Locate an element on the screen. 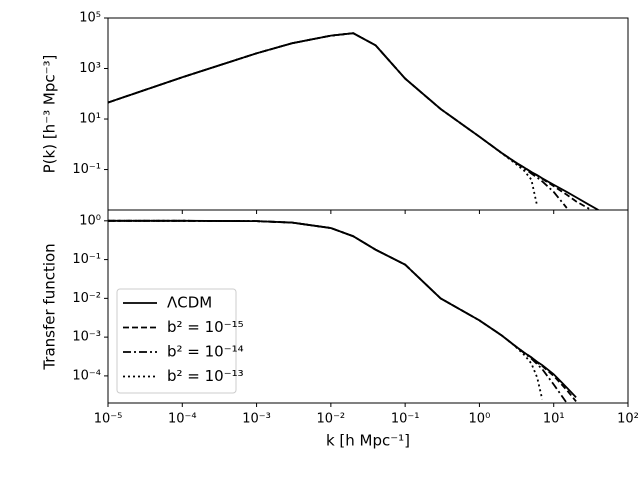 This screenshot has height=480, width=640. y-axis-label: Transfer function is located at coordinates (50, 306).